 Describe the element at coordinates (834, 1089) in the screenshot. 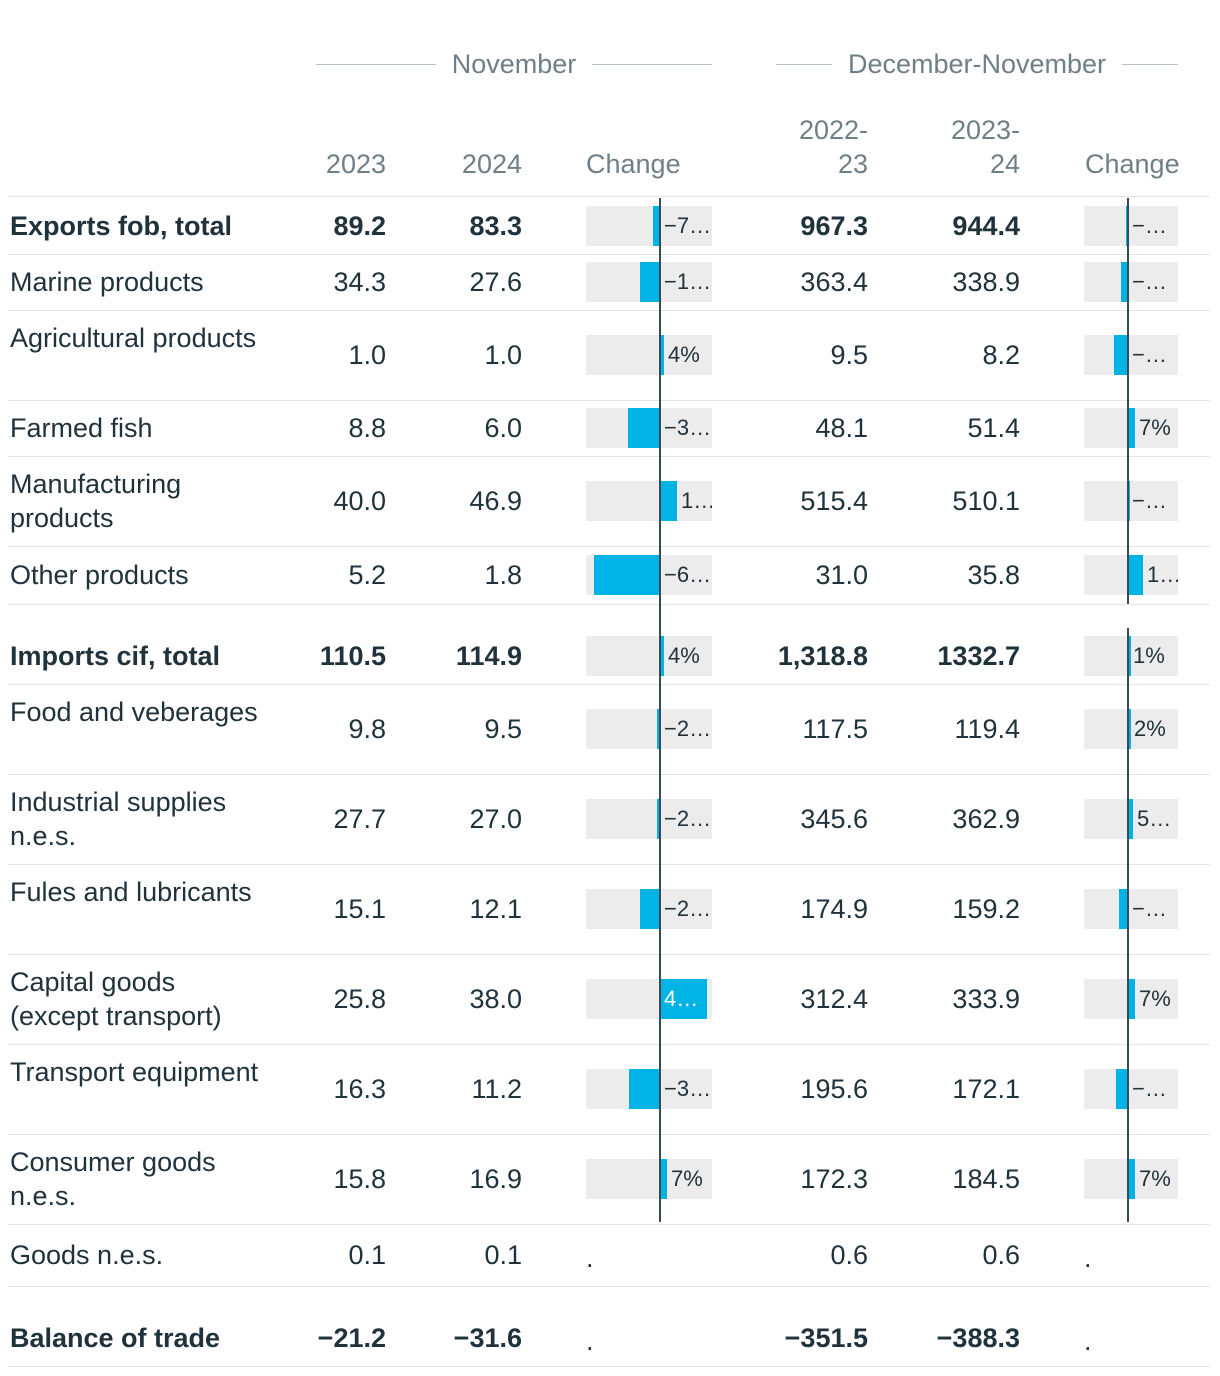

I see `value-dn-2022-23: 195.6` at that location.